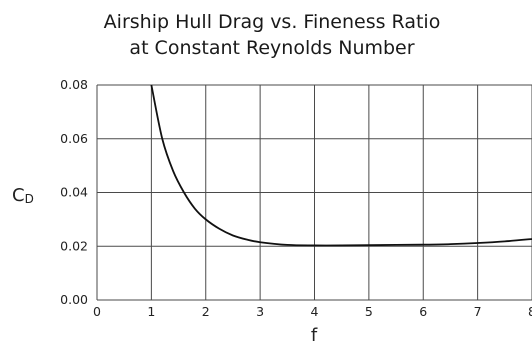 This screenshot has height=349, width=532. I want to click on x-tick-label: 4, so click(315, 311).